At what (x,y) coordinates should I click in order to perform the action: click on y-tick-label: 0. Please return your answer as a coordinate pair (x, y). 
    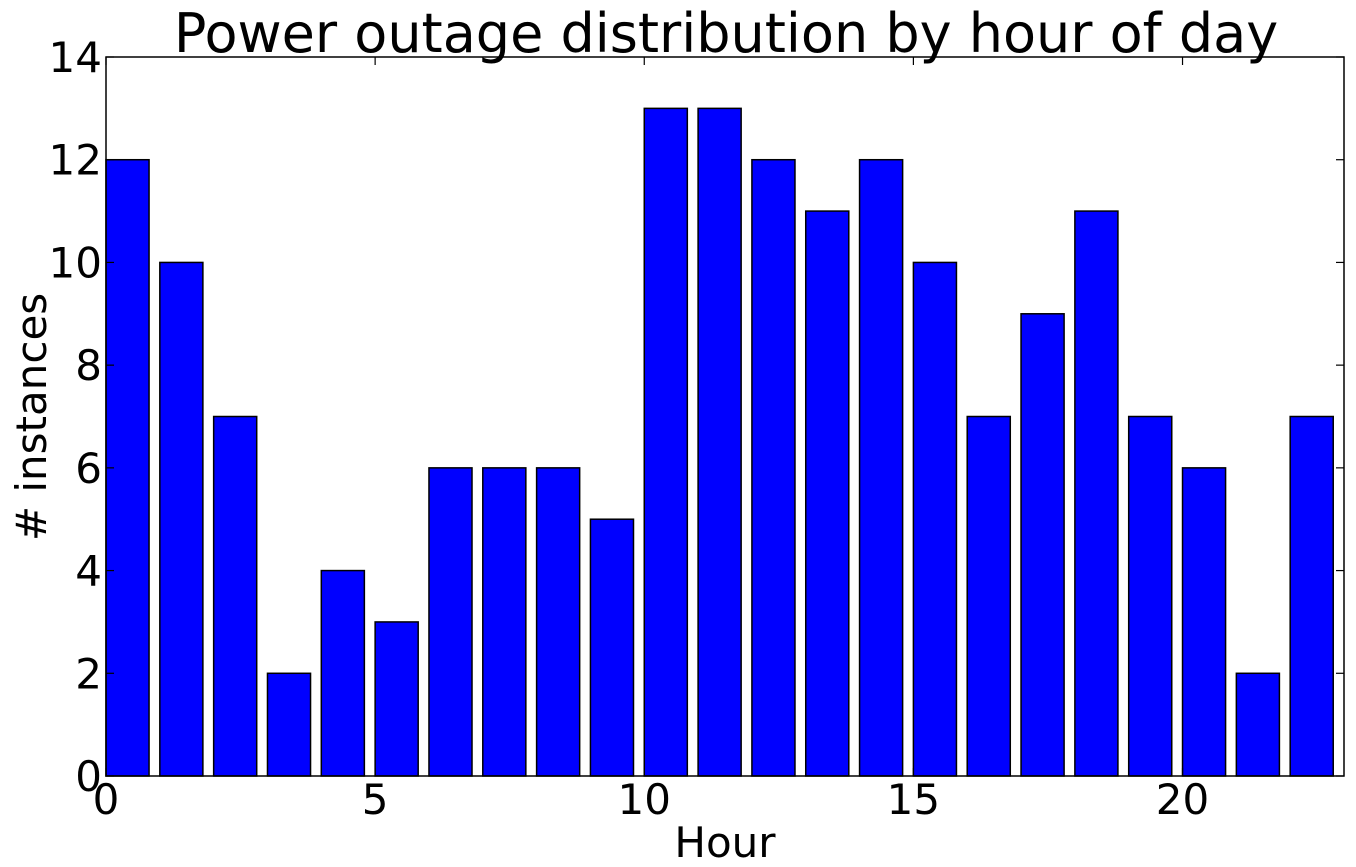
    Looking at the image, I should click on (88, 776).